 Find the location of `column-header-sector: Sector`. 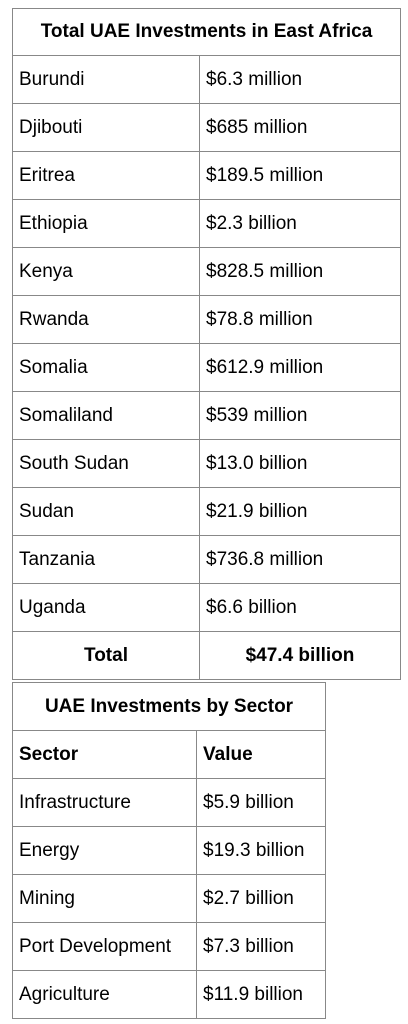

column-header-sector: Sector is located at coordinates (104, 754).